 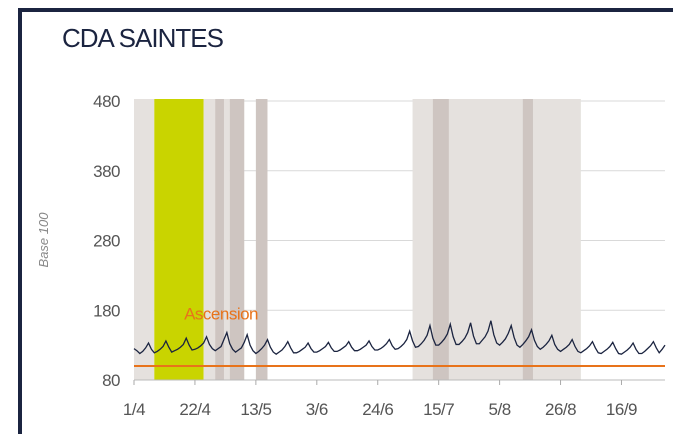 I want to click on y-tick-label: 280, so click(x=106, y=241).